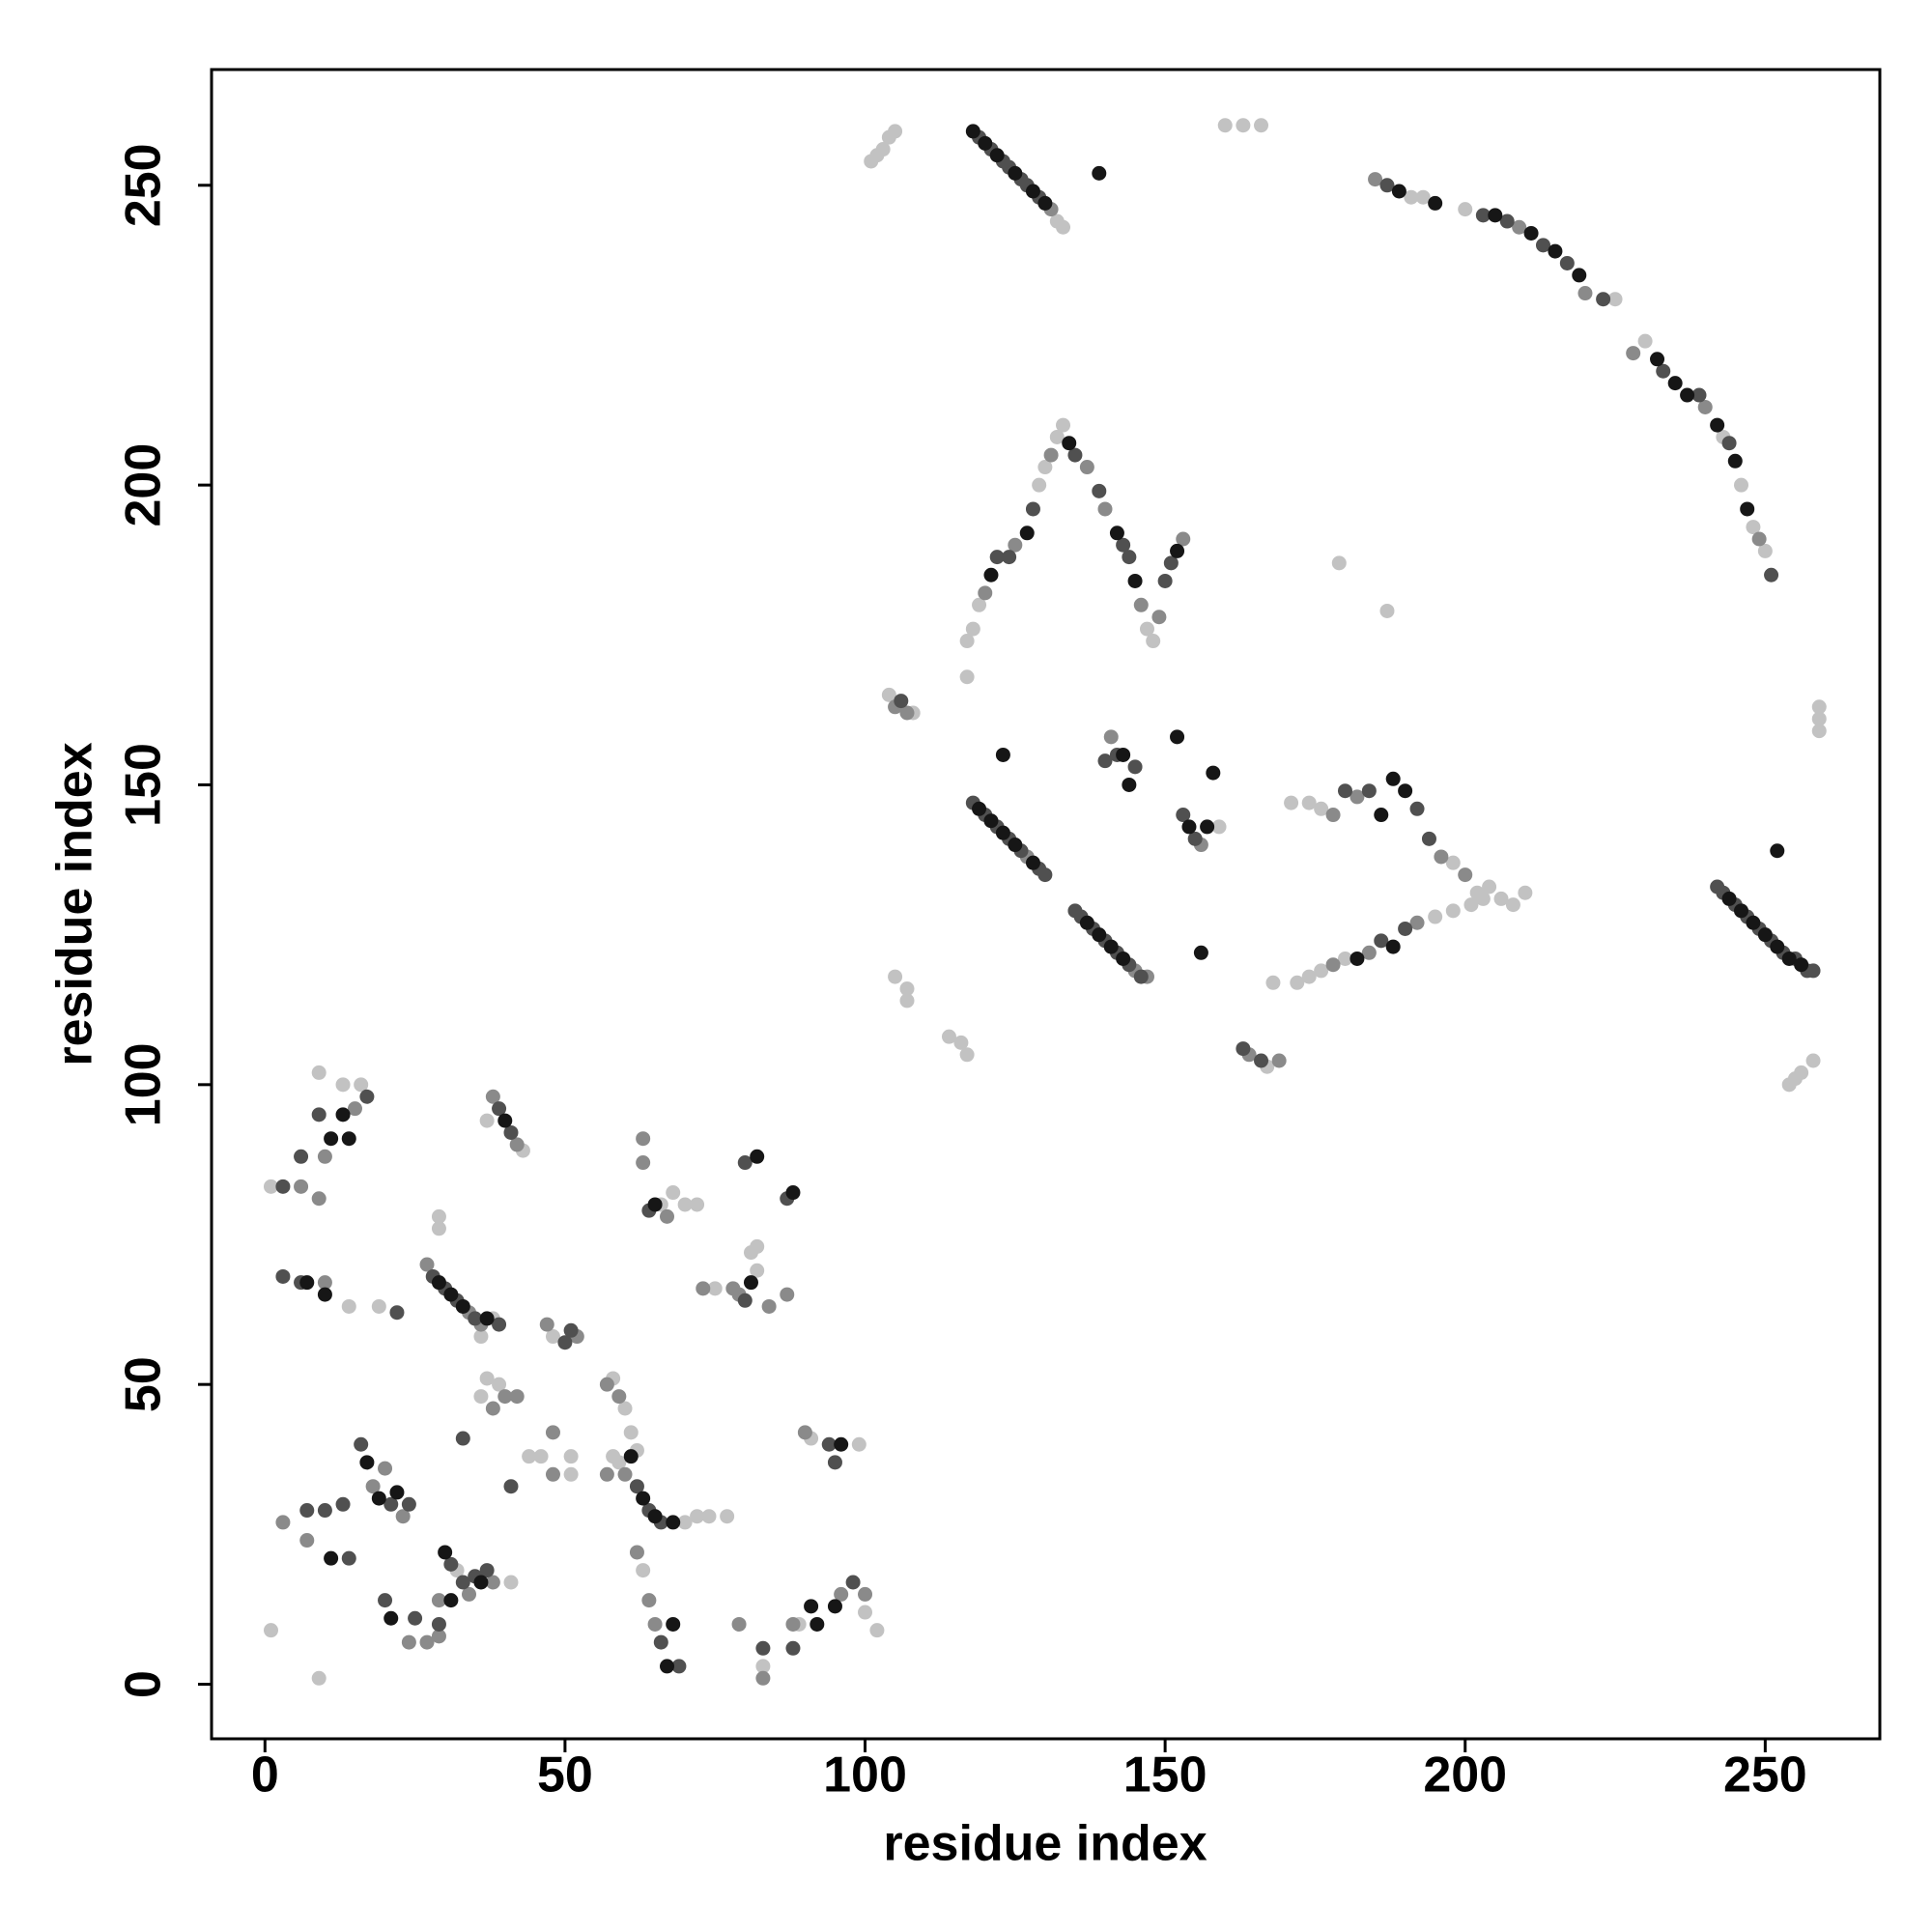 The width and height of the screenshot is (1932, 1932). What do you see at coordinates (144, 785) in the screenshot?
I see `y-tick-label: 150` at bounding box center [144, 785].